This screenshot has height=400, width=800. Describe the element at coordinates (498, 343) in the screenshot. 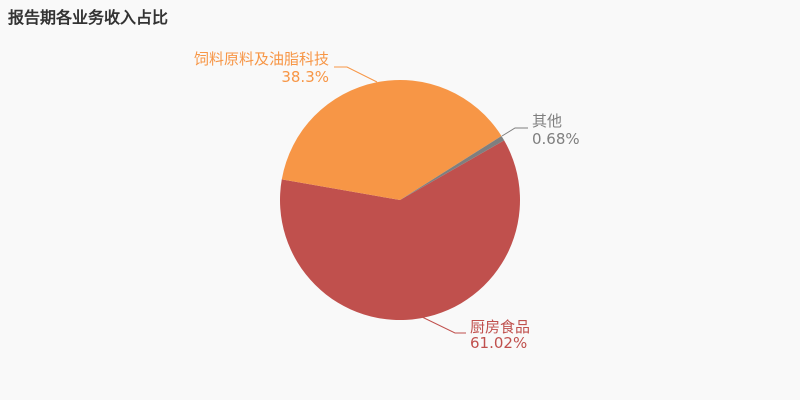

I see `slice-percent-label: 61.02%` at that location.